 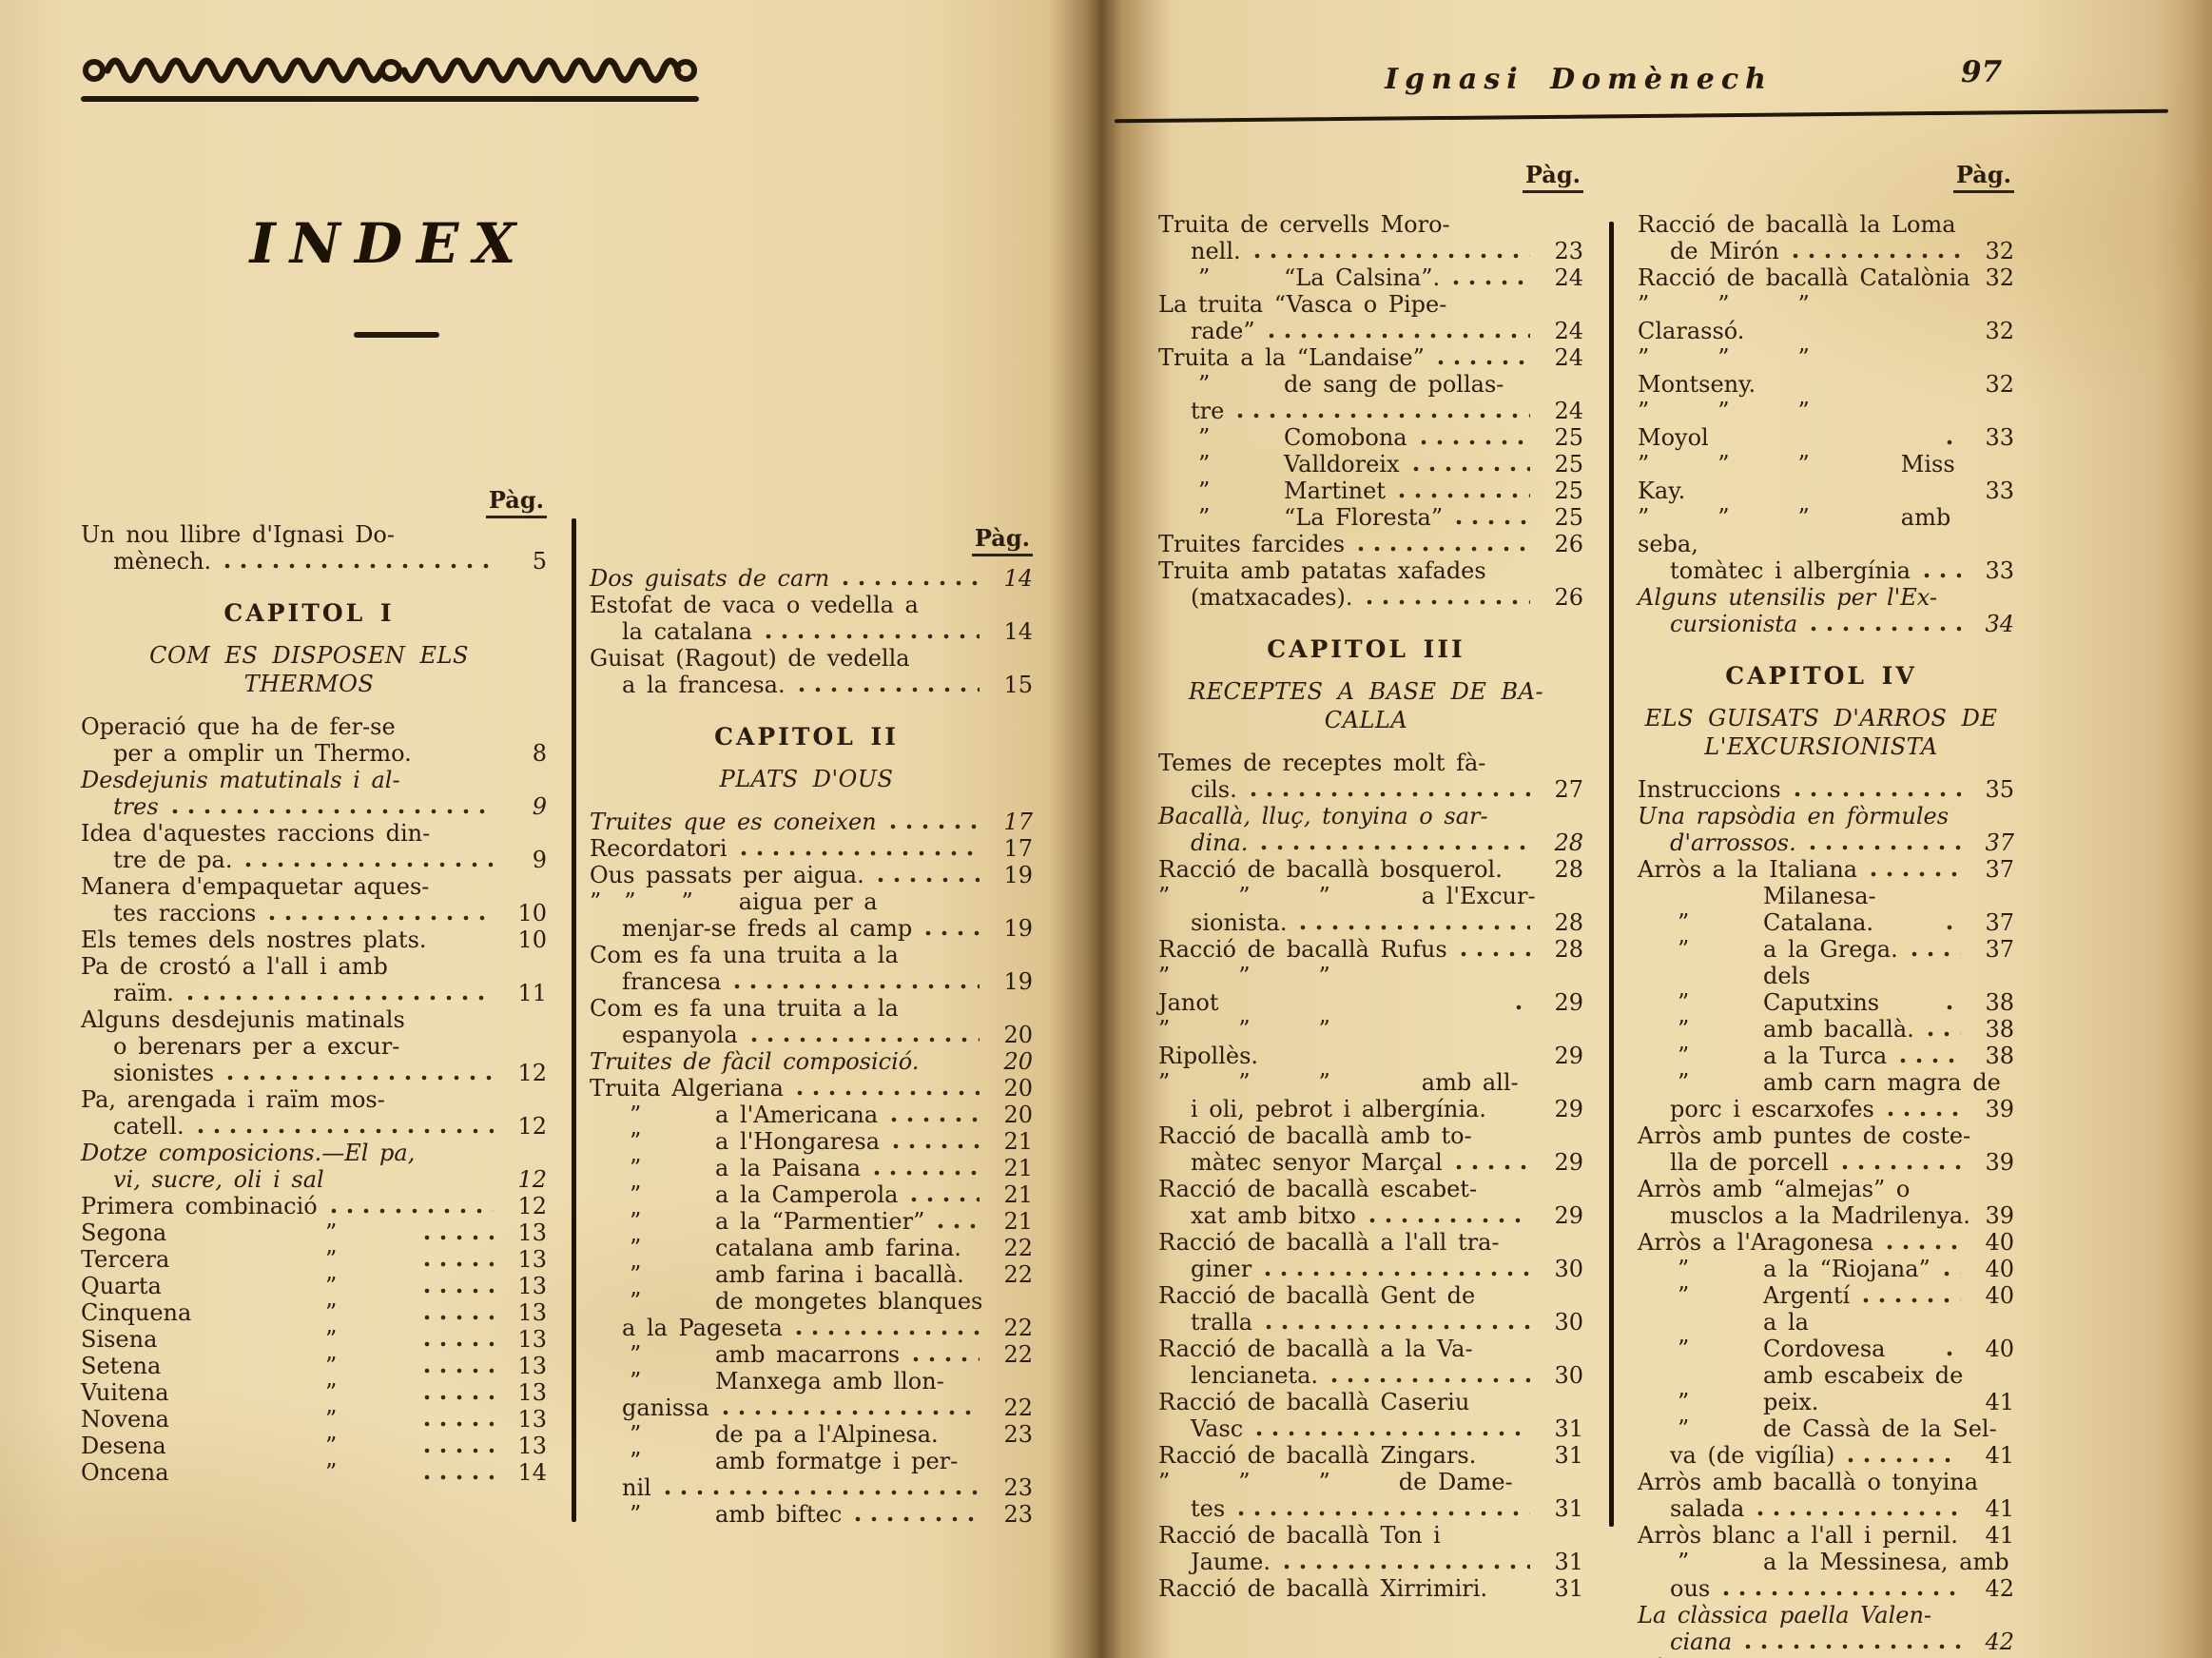 I want to click on entry-text: Truita amb patatas xafades, so click(x=1322, y=570).